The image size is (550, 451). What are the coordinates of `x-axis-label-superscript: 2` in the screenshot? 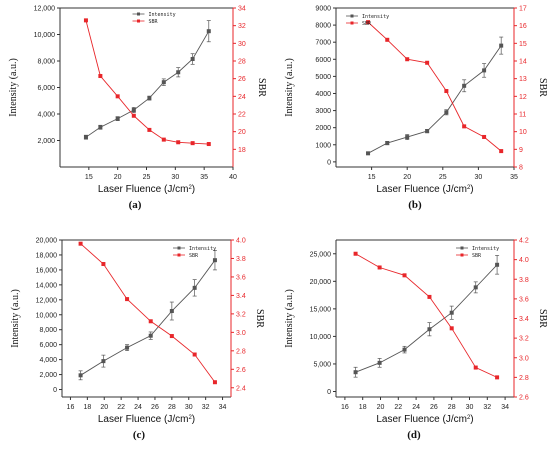 It's located at (469, 418).